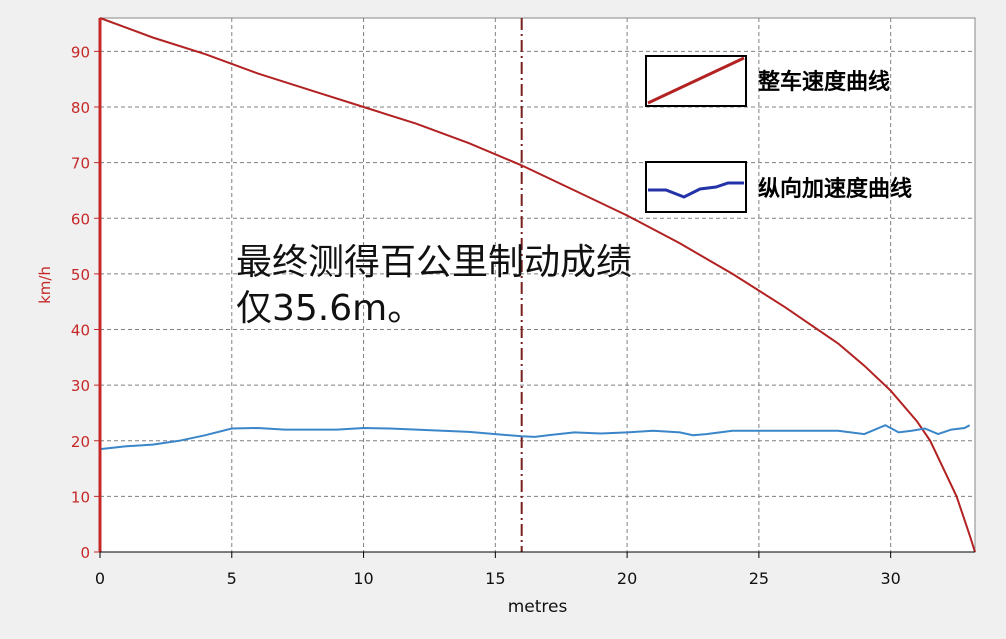 Image resolution: width=1006 pixels, height=639 pixels. Describe the element at coordinates (696, 190) in the screenshot. I see `legend-swatch-accel` at that location.